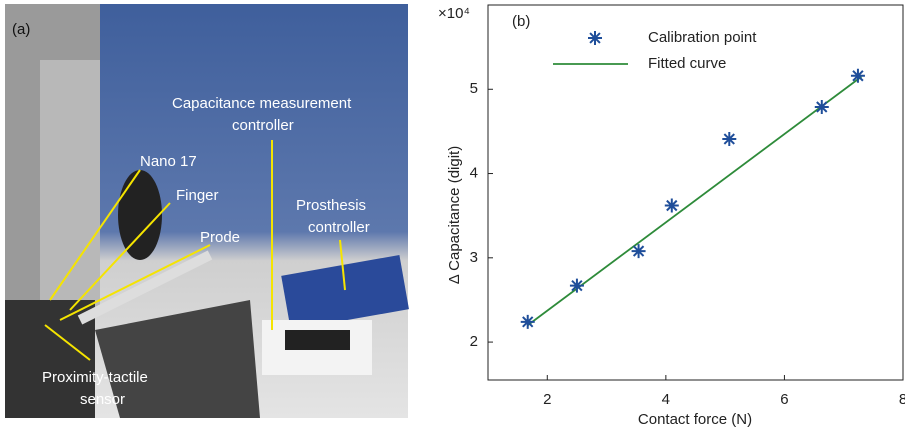 This screenshot has width=905, height=432. What do you see at coordinates (474, 173) in the screenshot?
I see `y-tick-label: 4` at bounding box center [474, 173].